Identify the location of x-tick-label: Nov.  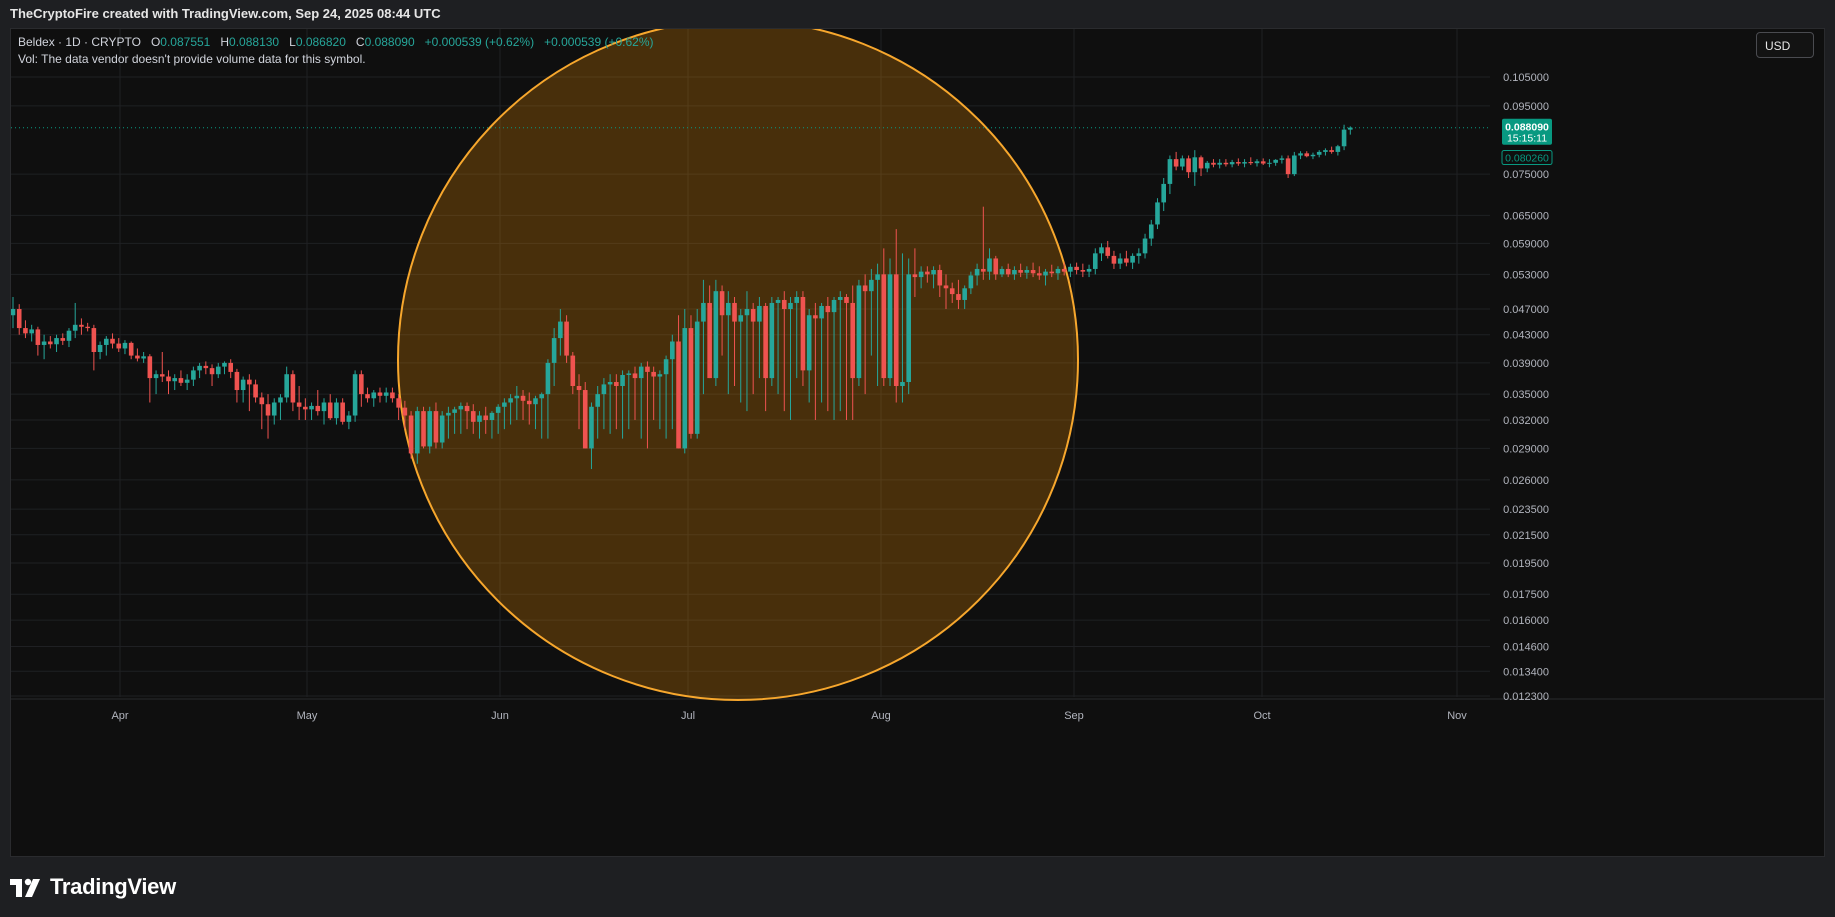
(1457, 716).